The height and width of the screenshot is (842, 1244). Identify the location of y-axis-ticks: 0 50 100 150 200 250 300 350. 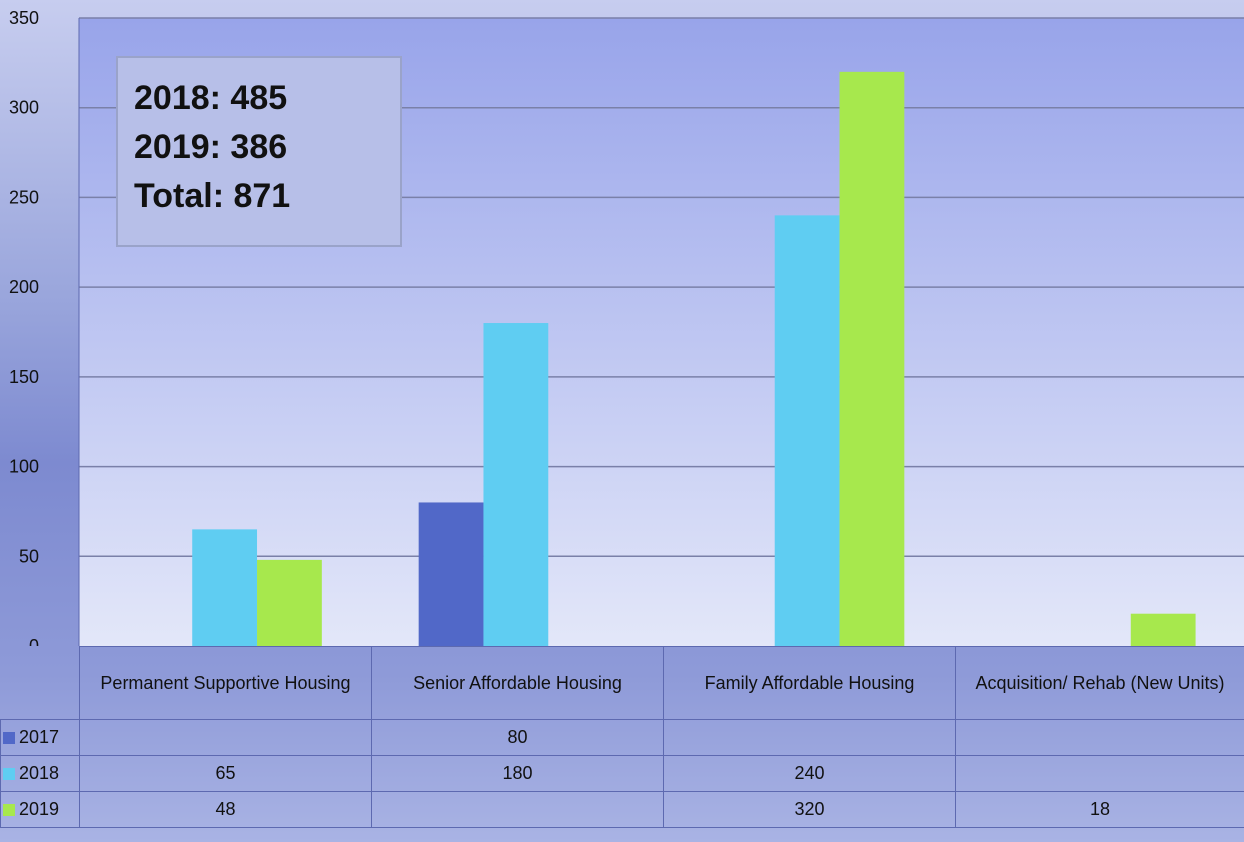
(44, 327).